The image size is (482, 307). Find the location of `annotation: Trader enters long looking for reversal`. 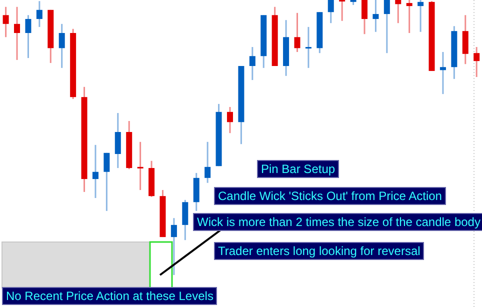

annotation: Trader enters long looking for reversal is located at coordinates (319, 251).